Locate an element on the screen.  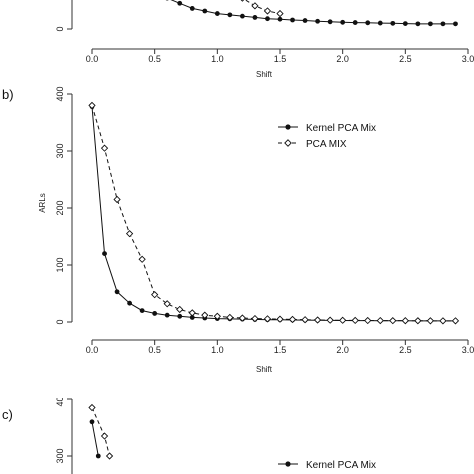
y-tick-label: 200 is located at coordinates (60, 207).